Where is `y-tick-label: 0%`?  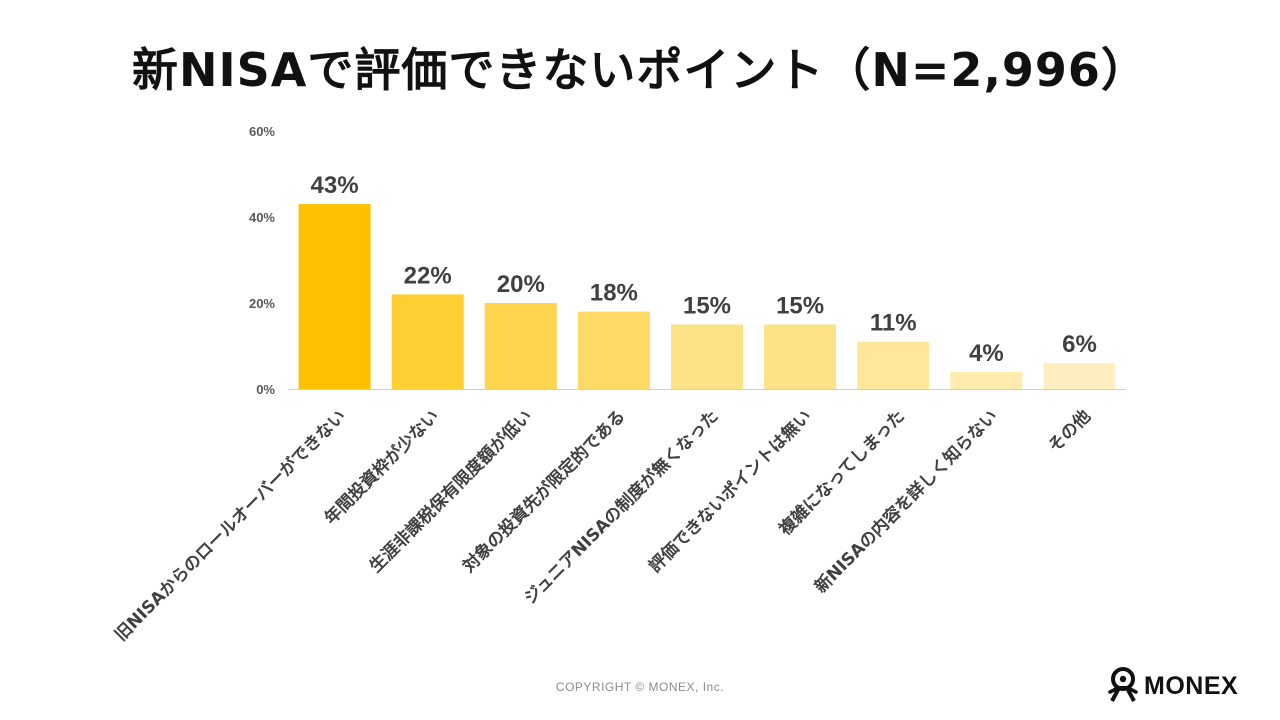
y-tick-label: 0% is located at coordinates (265, 389).